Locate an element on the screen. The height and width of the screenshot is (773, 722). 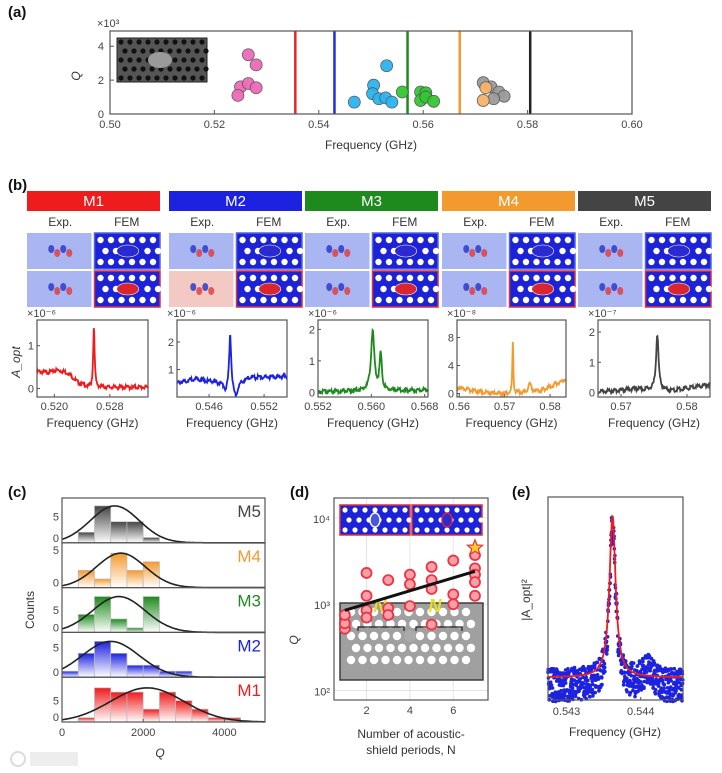
panel-label-e: (e) is located at coordinates (521, 492).